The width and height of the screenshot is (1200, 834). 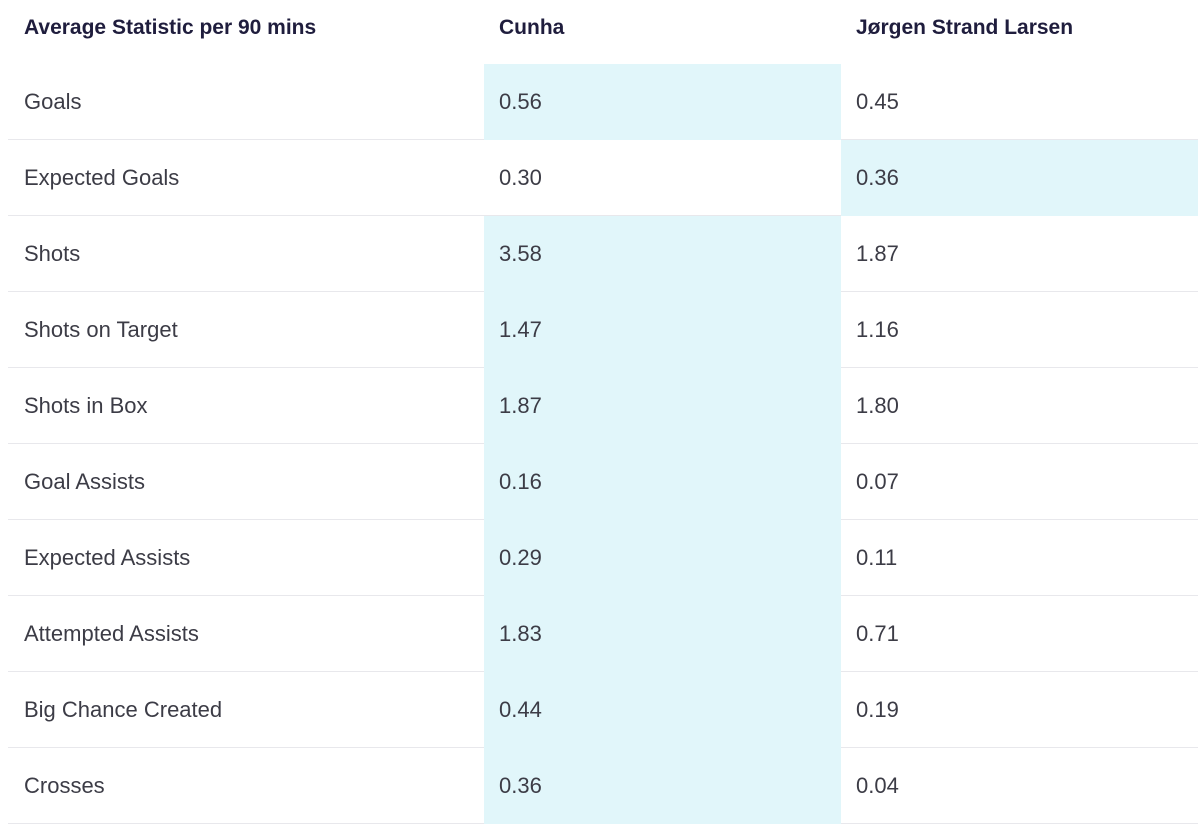 I want to click on stat-label: Attempted Assists, so click(x=111, y=633).